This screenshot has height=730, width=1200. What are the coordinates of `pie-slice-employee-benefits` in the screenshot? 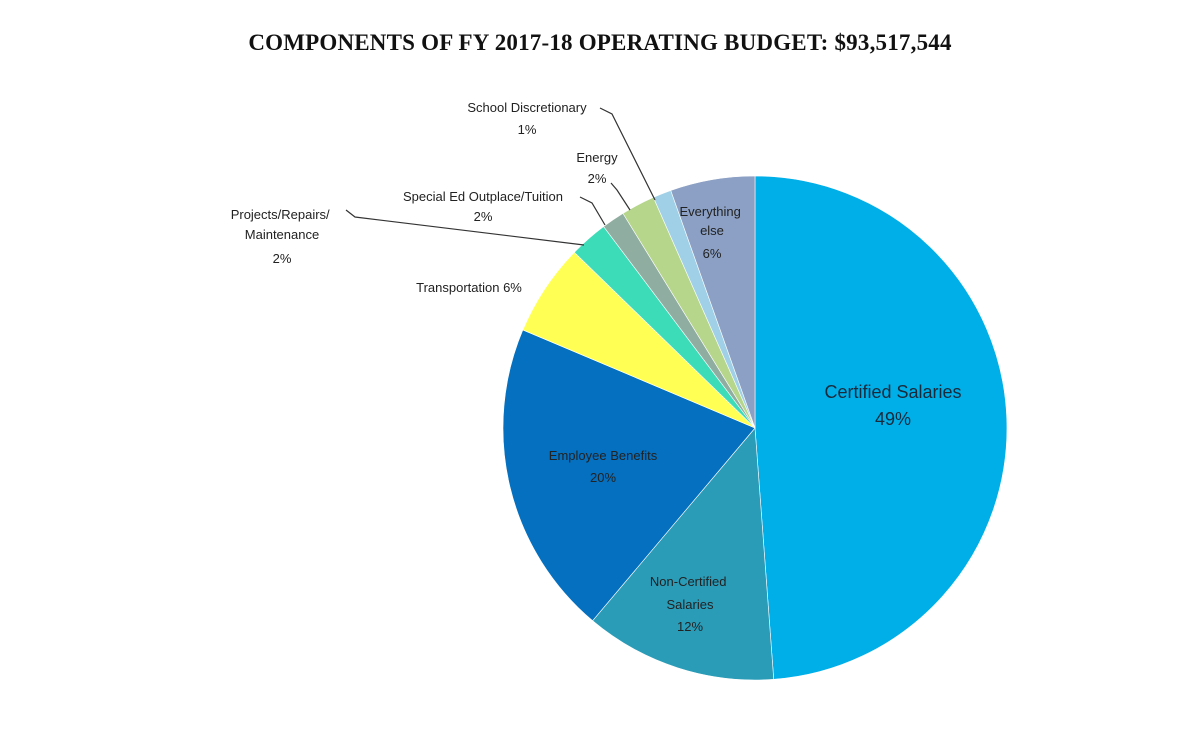 It's located at (629, 475).